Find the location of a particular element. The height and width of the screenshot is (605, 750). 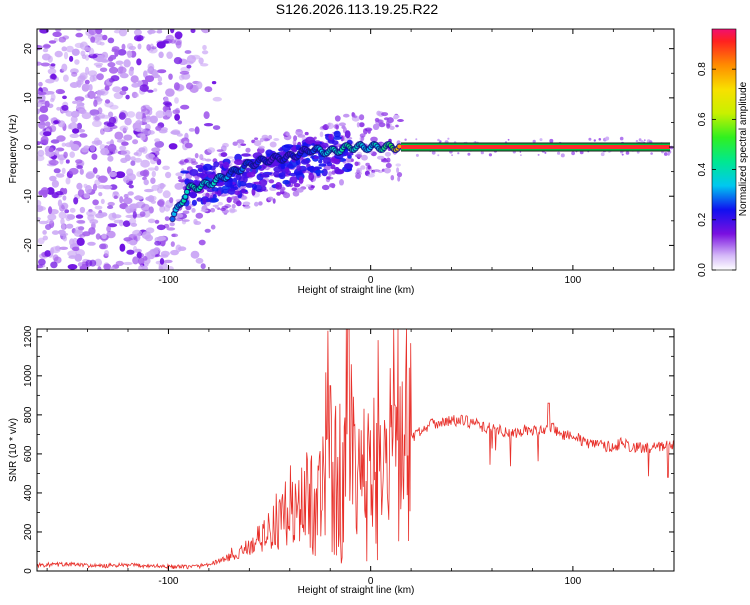

figure-title: S126.2026.113.19.25.R22 is located at coordinates (357, 9).